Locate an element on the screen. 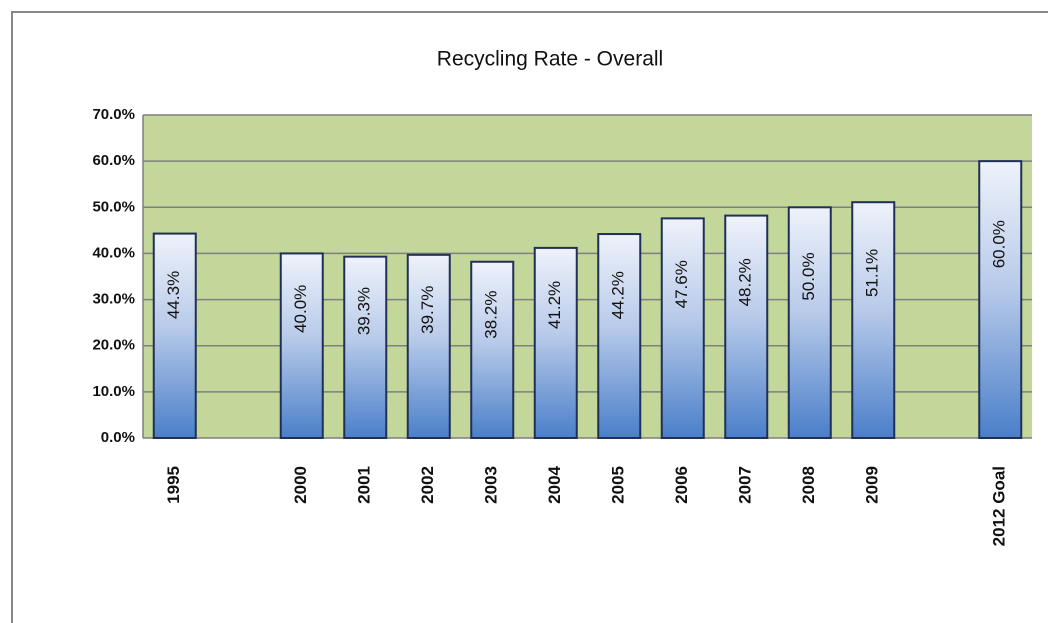  y-tick-label: 40.0% is located at coordinates (113, 252).